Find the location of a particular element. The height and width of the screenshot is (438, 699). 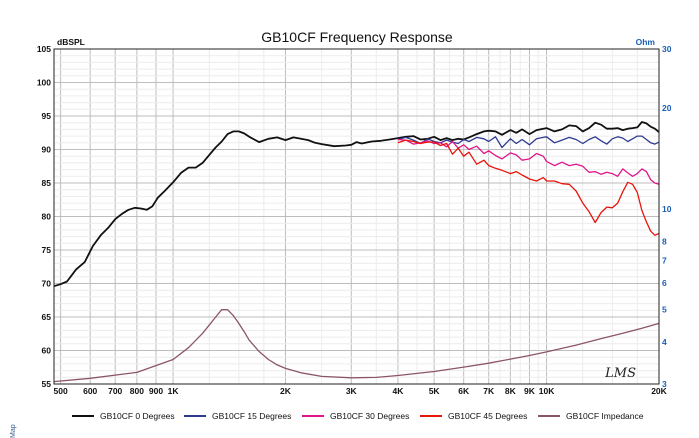

y-tick-label: 105 is located at coordinates (44, 49).